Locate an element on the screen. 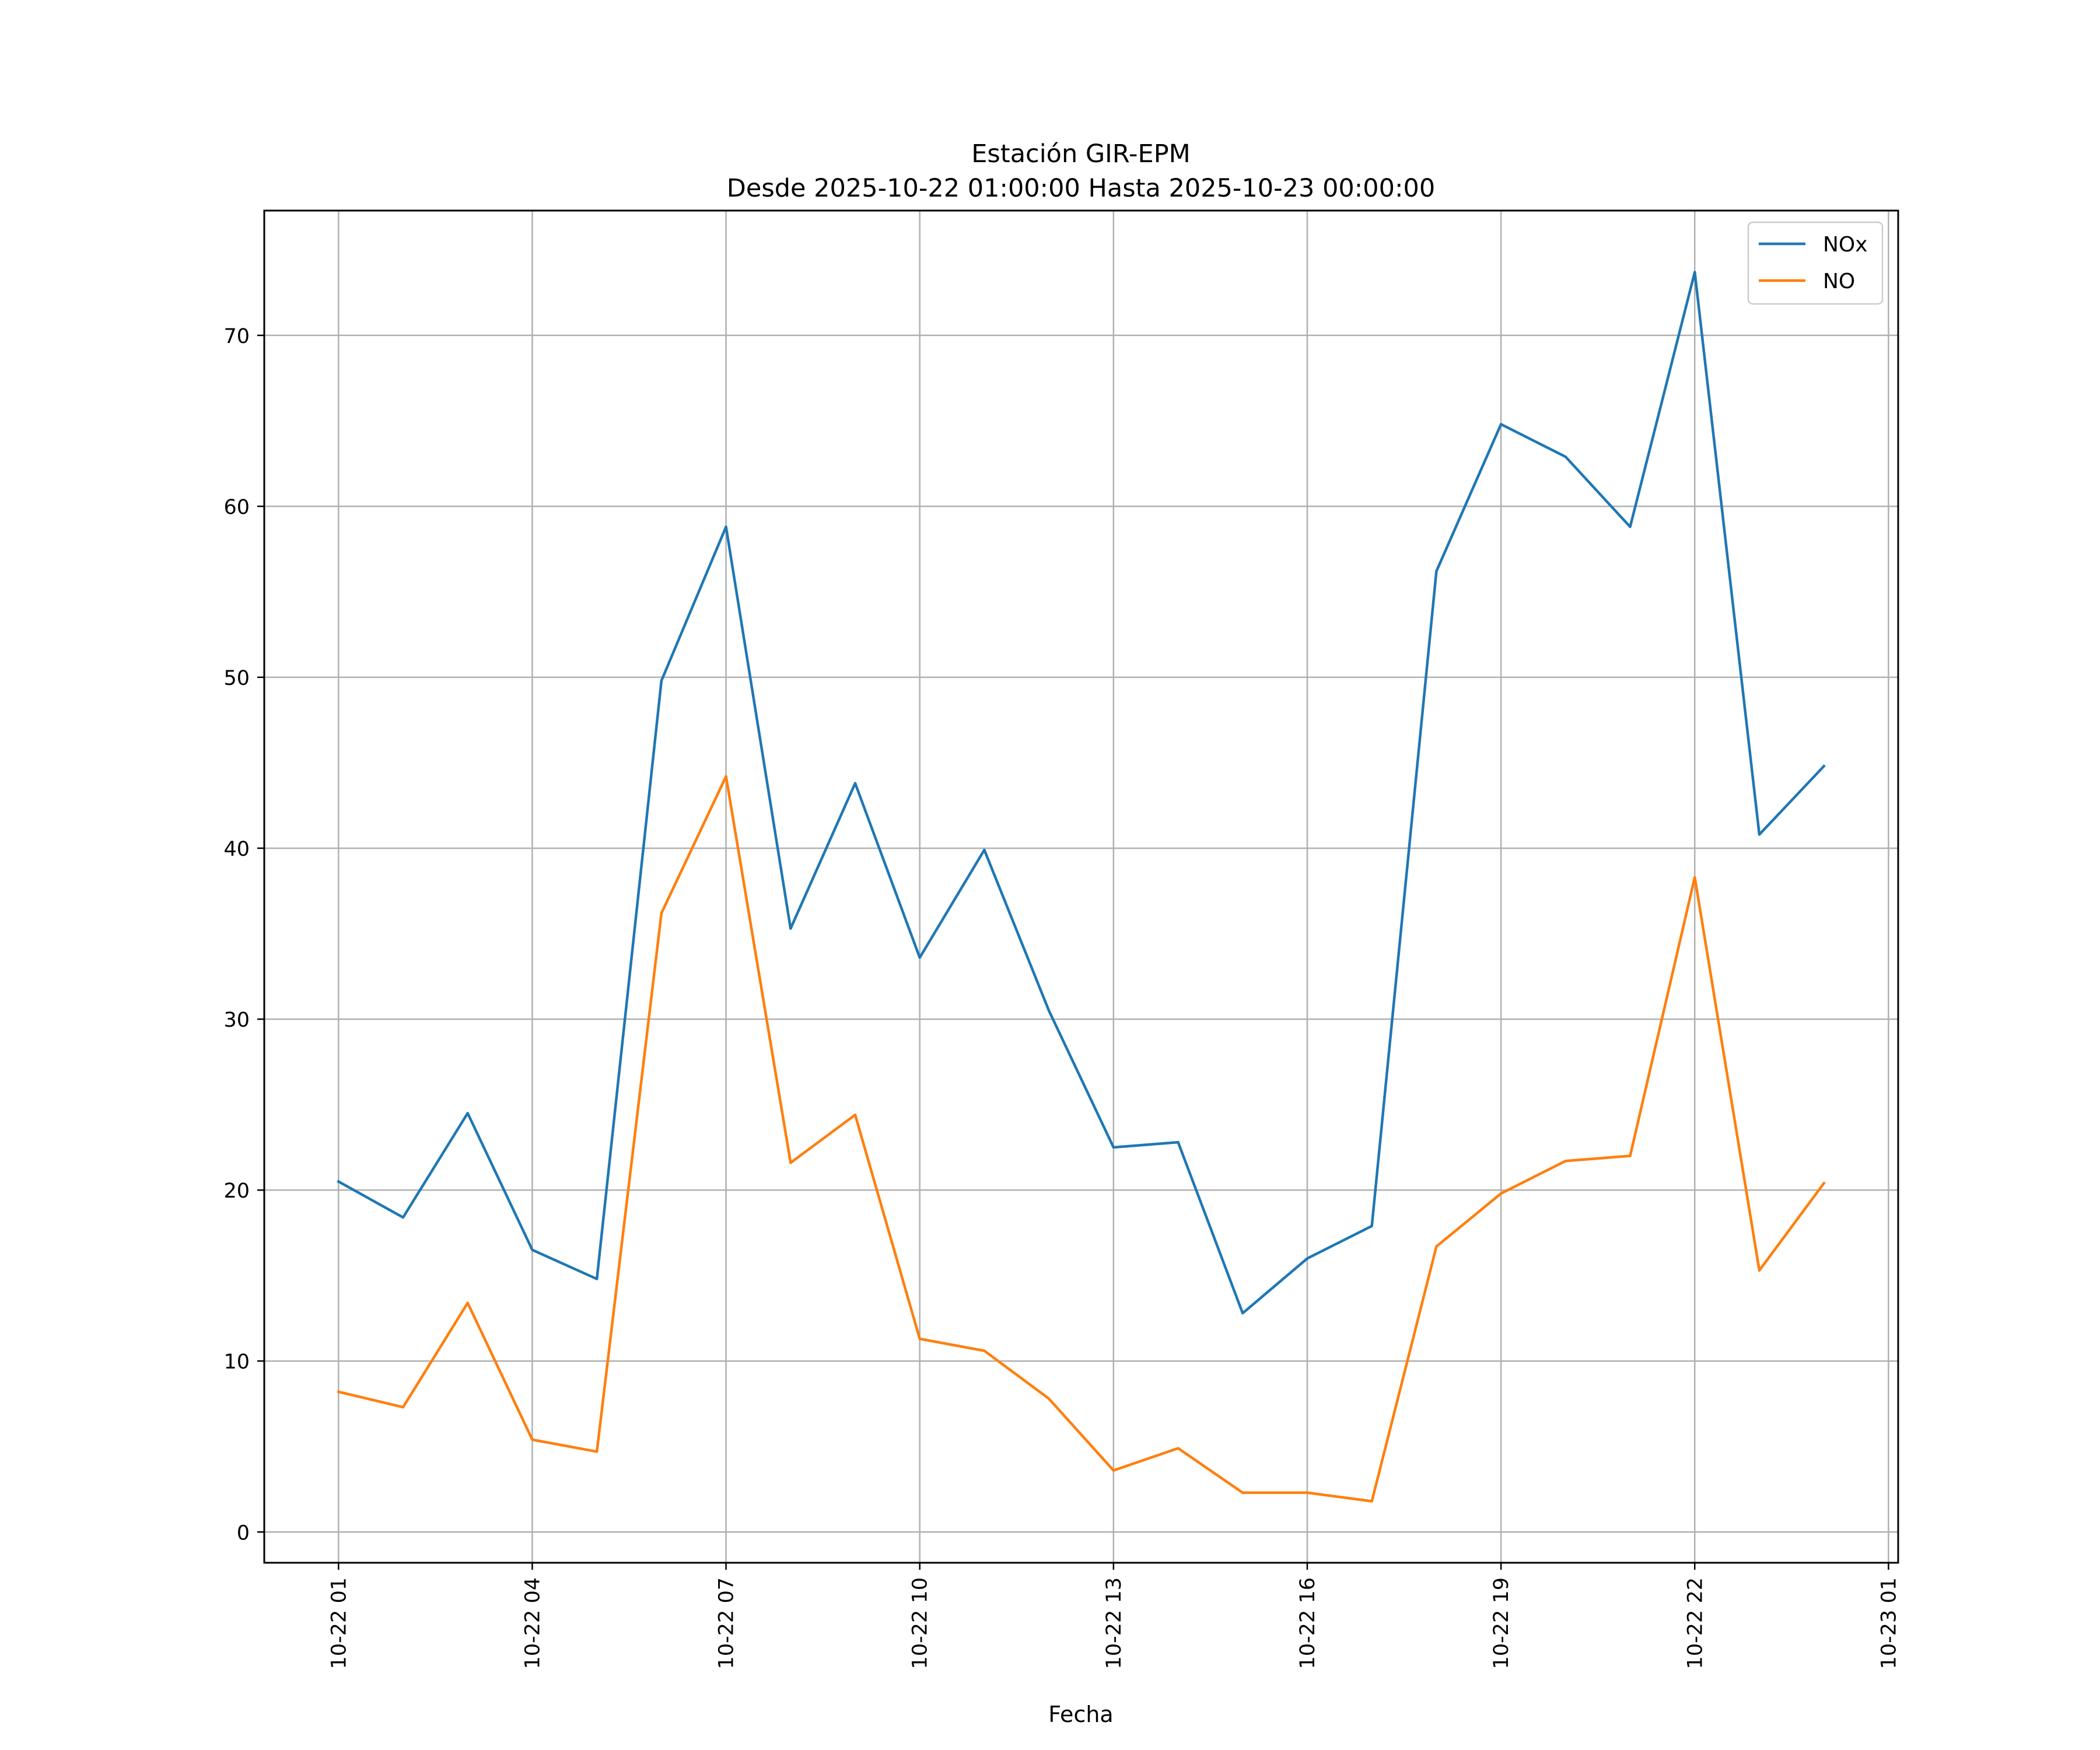 The image size is (2100, 1750). x-tick-label: 10-22 10 is located at coordinates (921, 1623).